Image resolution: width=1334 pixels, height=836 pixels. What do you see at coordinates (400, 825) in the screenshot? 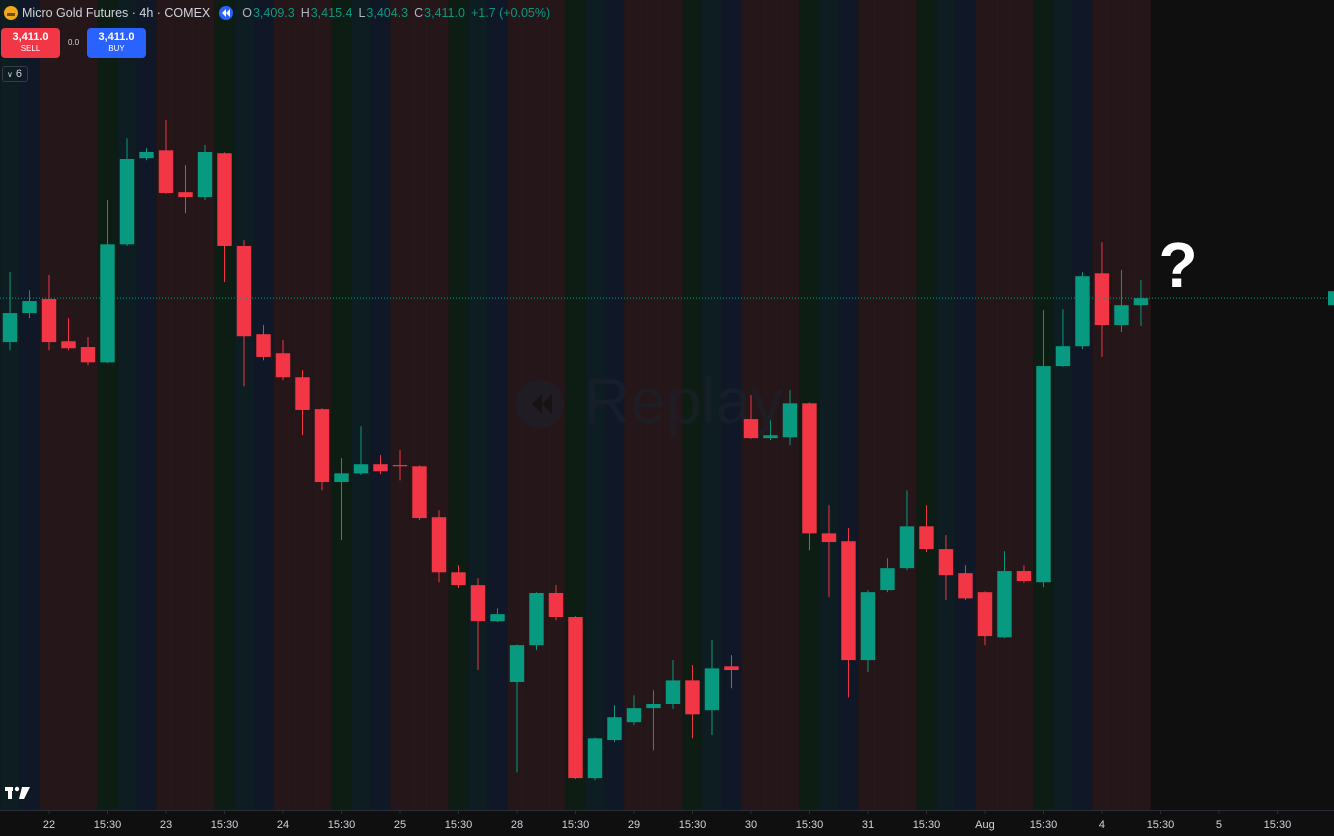
I see `x-tick-label: 25` at bounding box center [400, 825].